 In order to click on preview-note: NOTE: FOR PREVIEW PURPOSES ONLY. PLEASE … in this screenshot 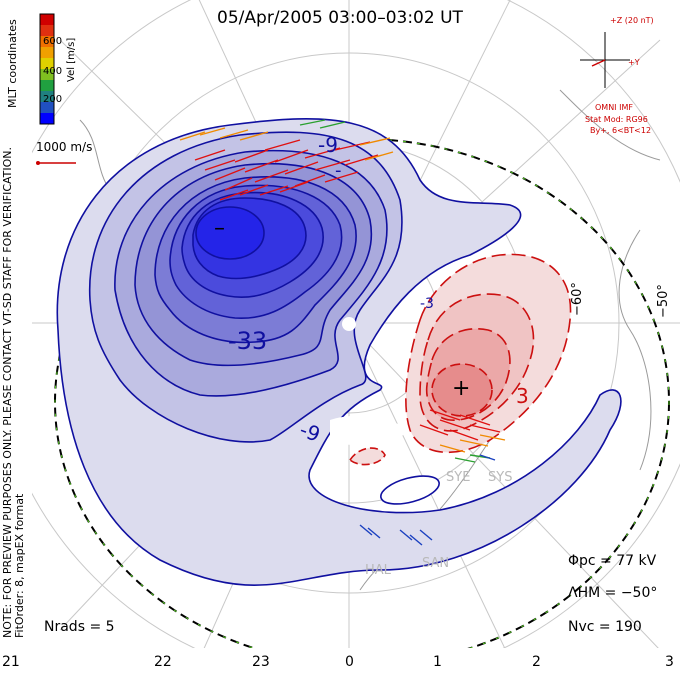, I will do `click(13, 392)`.